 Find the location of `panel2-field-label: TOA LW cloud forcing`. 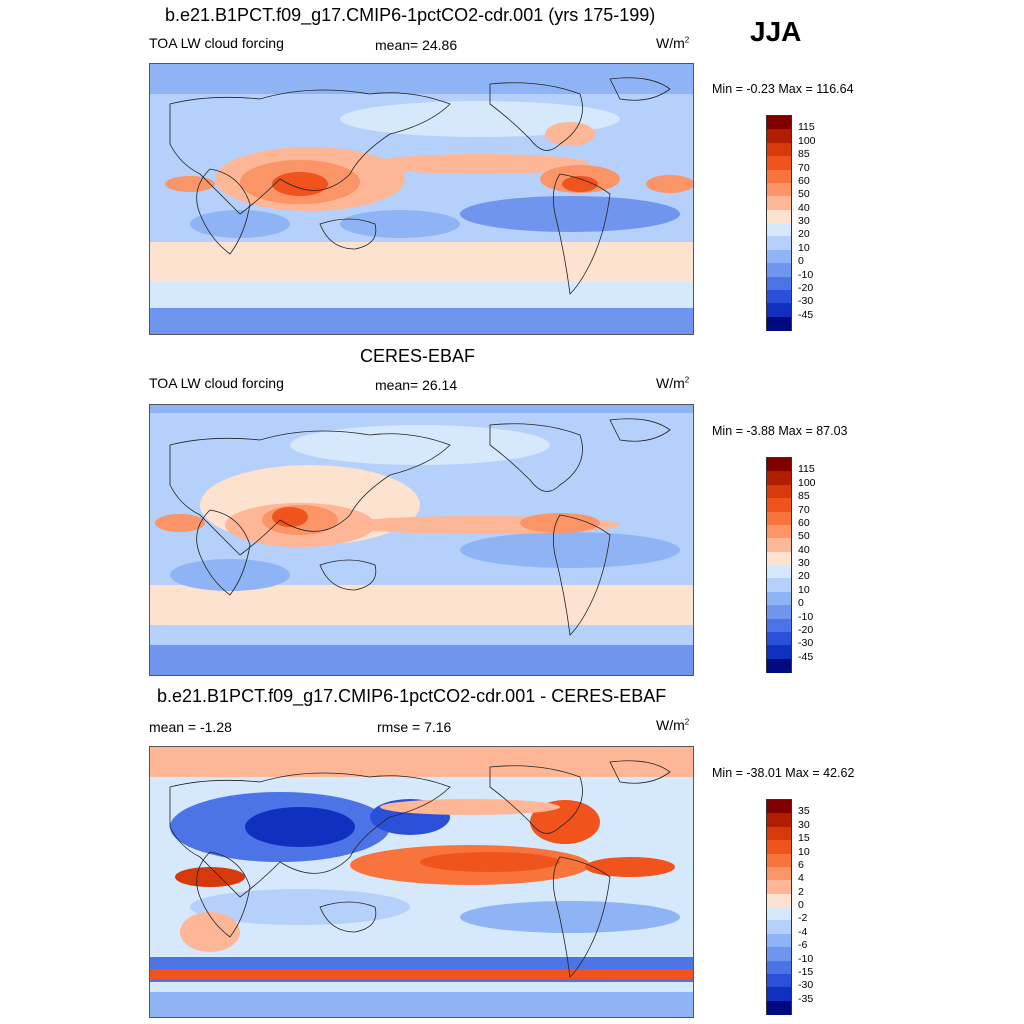

panel2-field-label: TOA LW cloud forcing is located at coordinates (216, 383).